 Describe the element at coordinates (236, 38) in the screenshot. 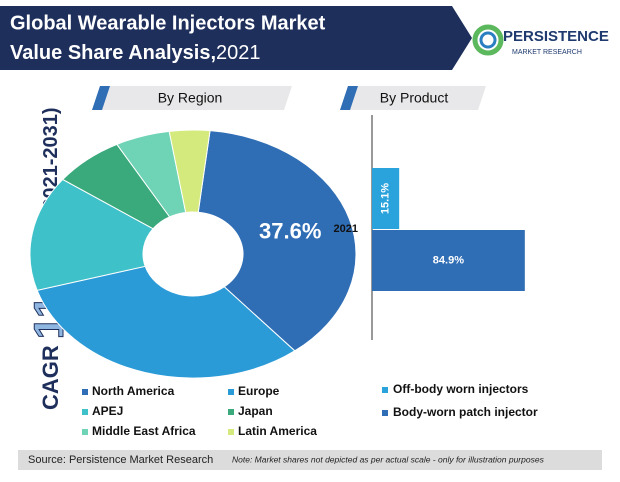

I see `title-banner` at that location.